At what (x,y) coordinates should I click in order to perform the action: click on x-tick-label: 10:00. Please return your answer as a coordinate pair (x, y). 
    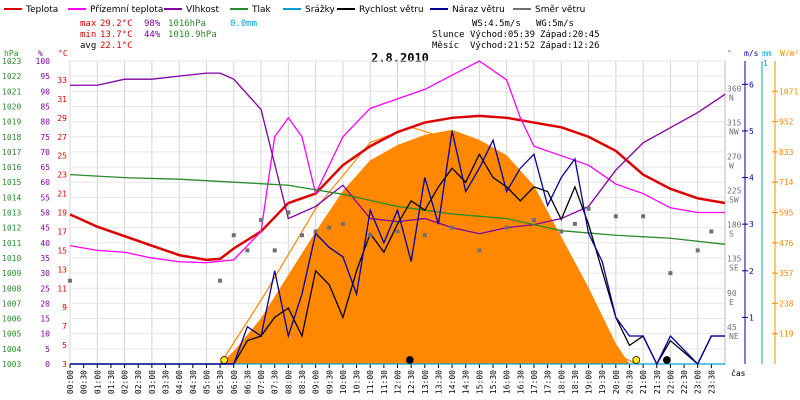
    Looking at the image, I should click on (343, 382).